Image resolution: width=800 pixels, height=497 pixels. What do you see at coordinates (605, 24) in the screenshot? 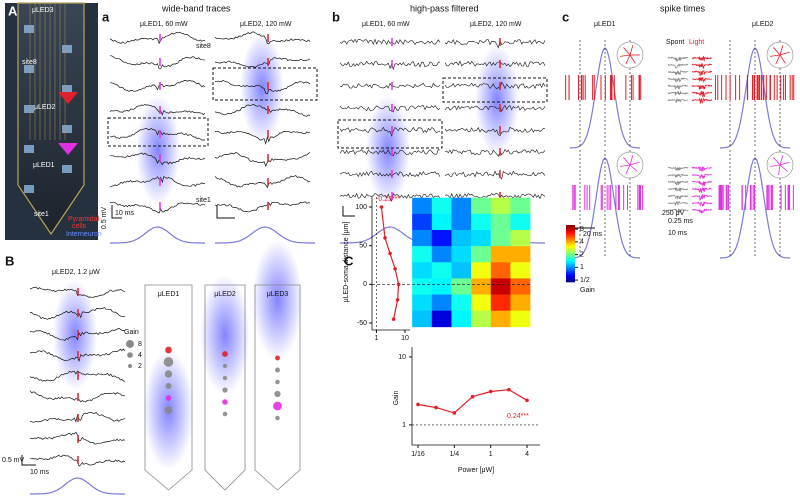
I see `column-title: μLED1` at bounding box center [605, 24].